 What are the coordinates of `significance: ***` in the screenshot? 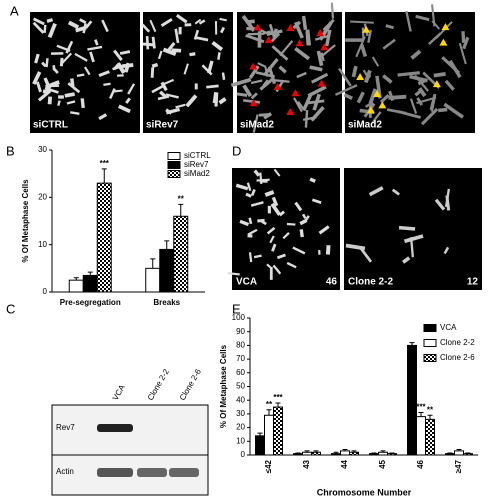 It's located at (421, 407).